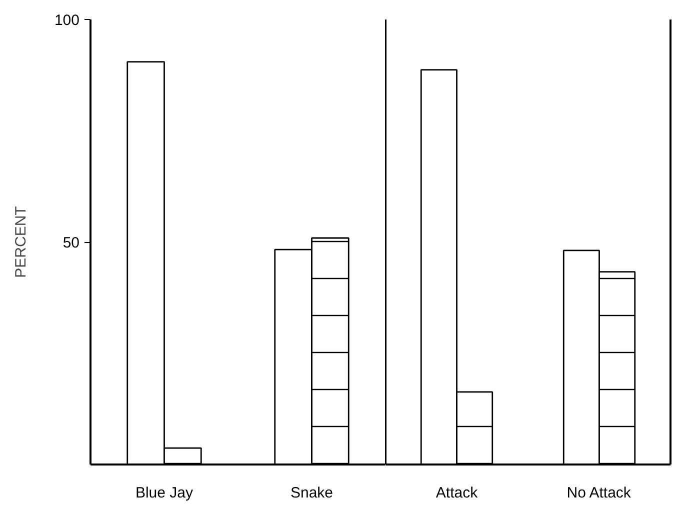  I want to click on x-tick-label: Blue Jay, so click(164, 493).